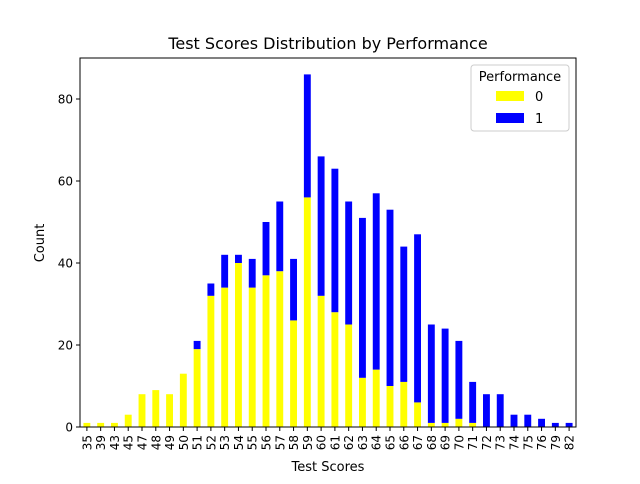 This screenshot has width=640, height=484. Describe the element at coordinates (156, 442) in the screenshot. I see `x-tick-label-48: 48` at that location.